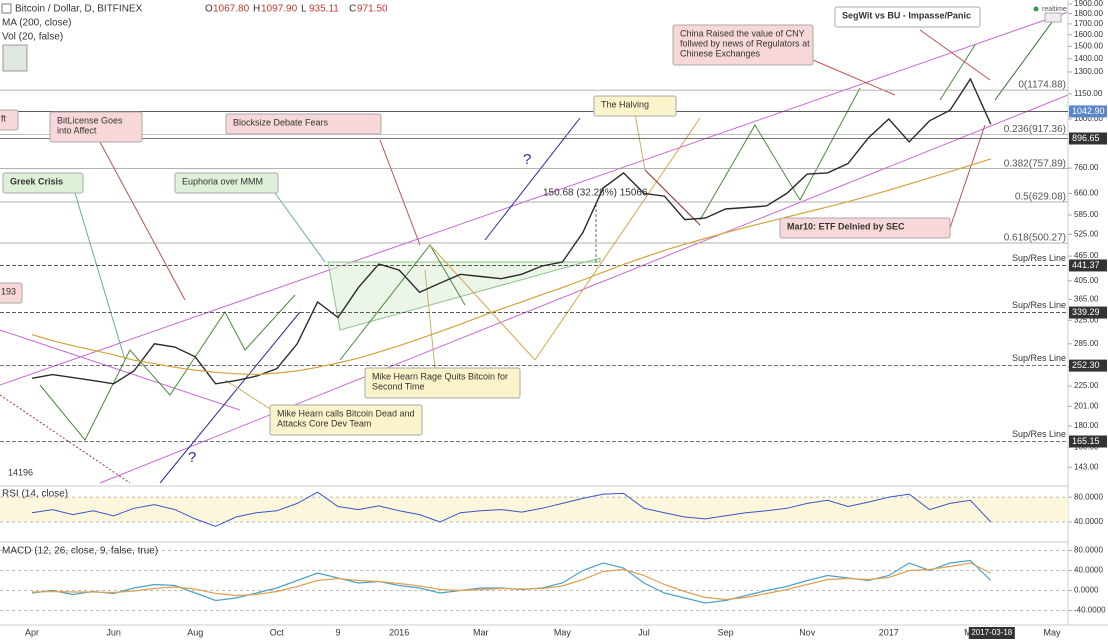 This screenshot has width=1108, height=640. Describe the element at coordinates (231, 9) in the screenshot. I see `ohlc-value: 1067.80` at that location.